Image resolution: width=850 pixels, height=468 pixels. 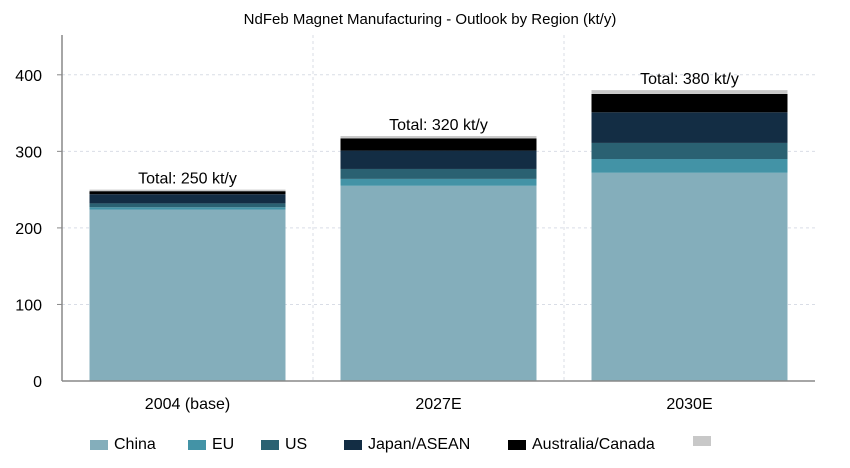 I want to click on legend-label: Australia/Canada, so click(x=593, y=444).